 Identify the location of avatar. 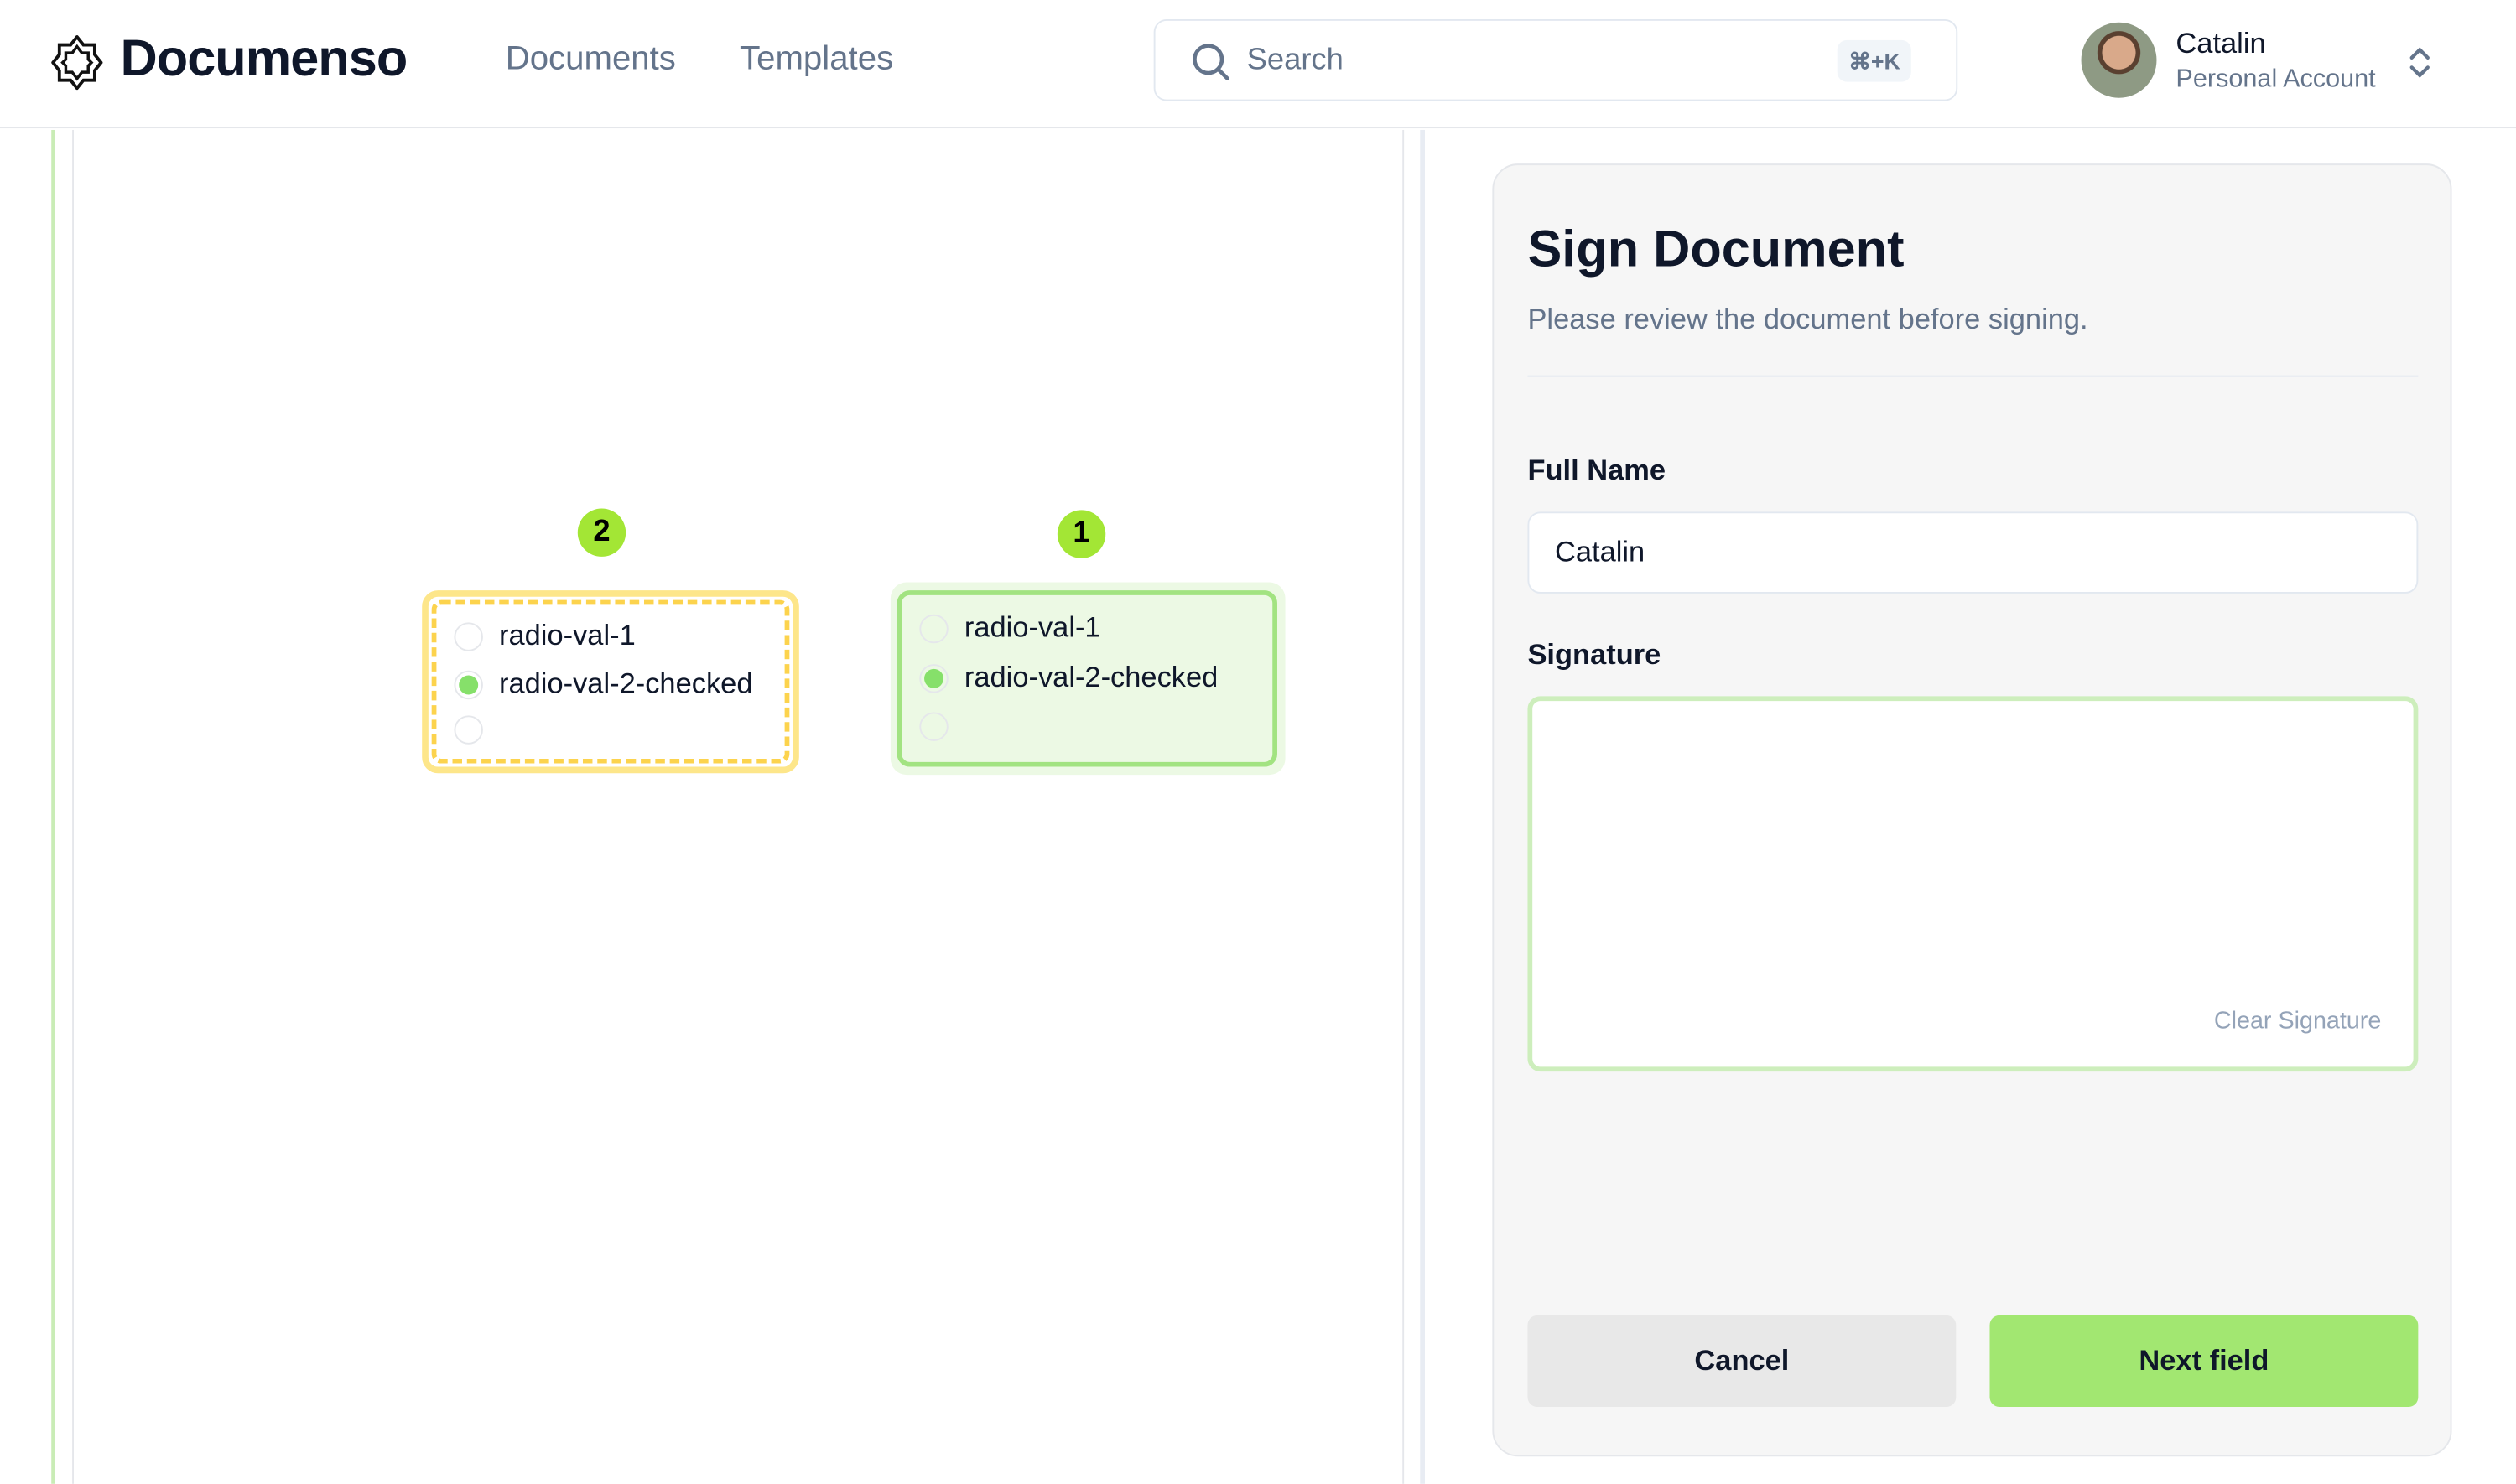
(2119, 60).